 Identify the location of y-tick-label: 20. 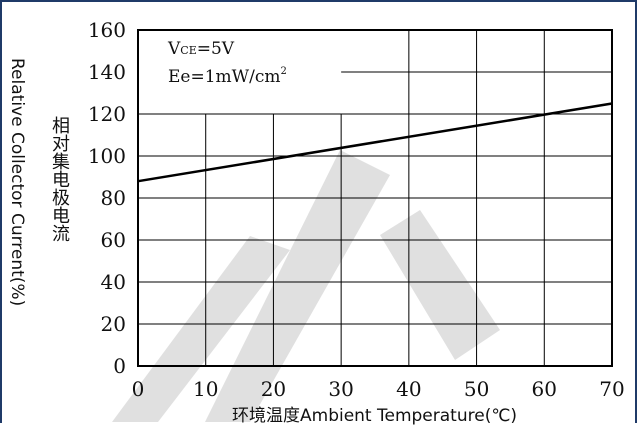
(113, 324).